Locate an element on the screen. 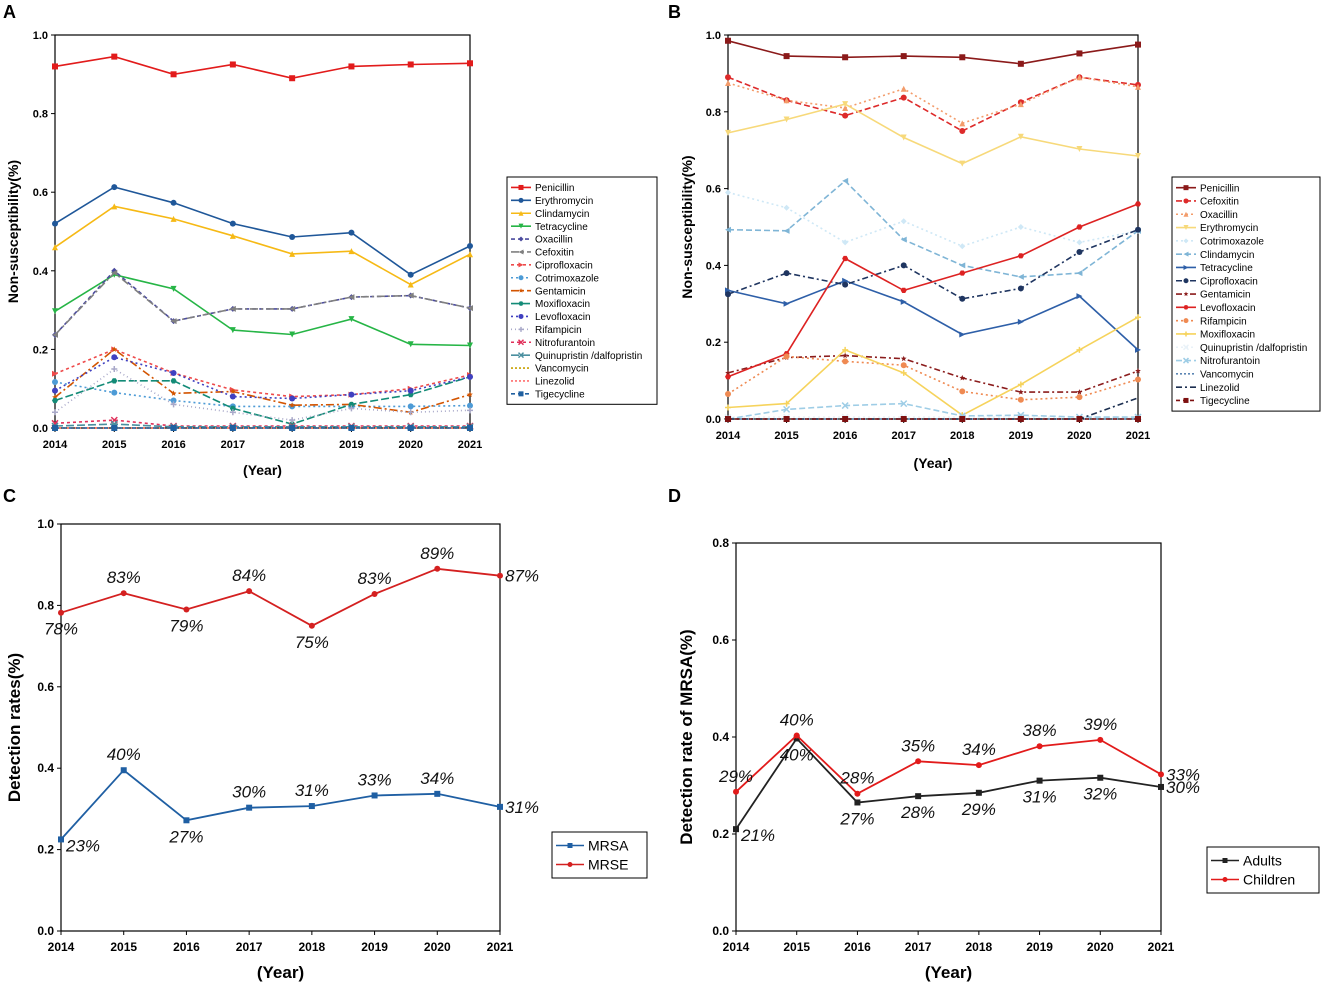 The image size is (1325, 991). panel-a-legend-label-tetracycline: Tetracycline is located at coordinates (561, 227).